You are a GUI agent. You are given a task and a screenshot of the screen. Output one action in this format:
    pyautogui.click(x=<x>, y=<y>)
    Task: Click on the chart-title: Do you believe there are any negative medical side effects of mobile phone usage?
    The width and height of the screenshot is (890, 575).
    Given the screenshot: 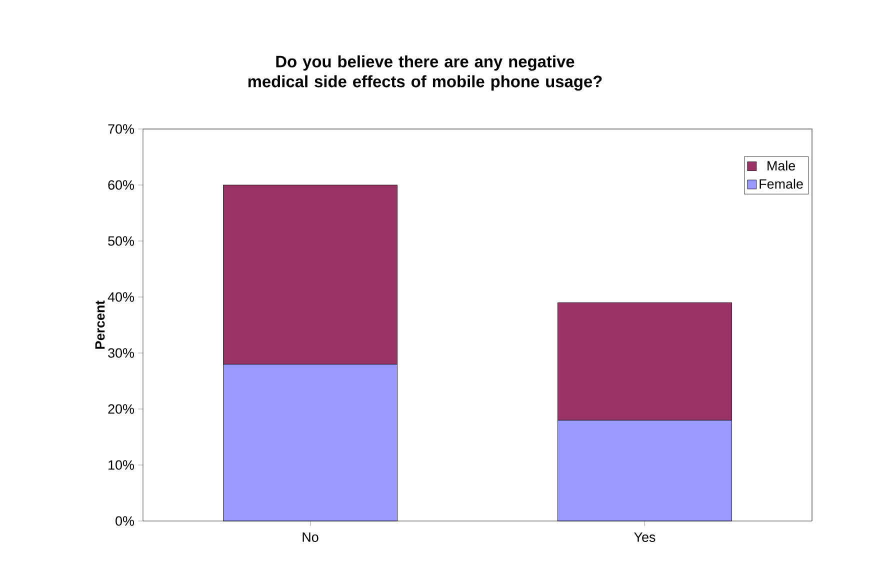 What is the action you would take?
    pyautogui.click(x=425, y=73)
    